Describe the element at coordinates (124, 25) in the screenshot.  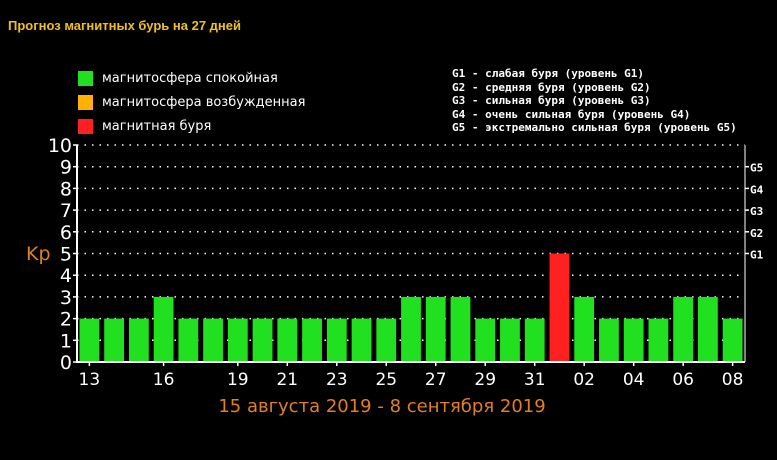
I see `page-title: Прогноз магнитных бурь на 27 дней` at that location.